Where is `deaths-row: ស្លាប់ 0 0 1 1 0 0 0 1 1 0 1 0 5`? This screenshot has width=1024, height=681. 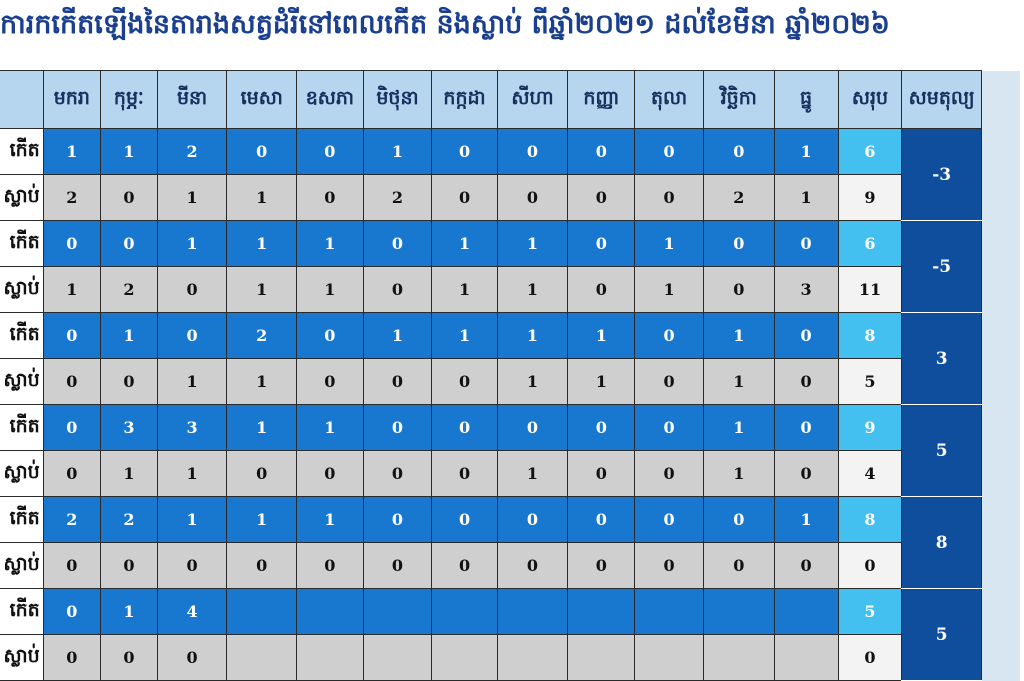 deaths-row: ស្លាប់ 0 0 1 1 0 0 0 1 1 0 1 0 5 is located at coordinates (510, 381).